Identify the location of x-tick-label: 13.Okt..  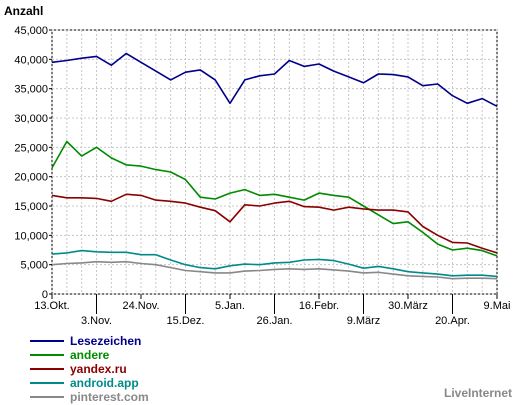
(51, 306).